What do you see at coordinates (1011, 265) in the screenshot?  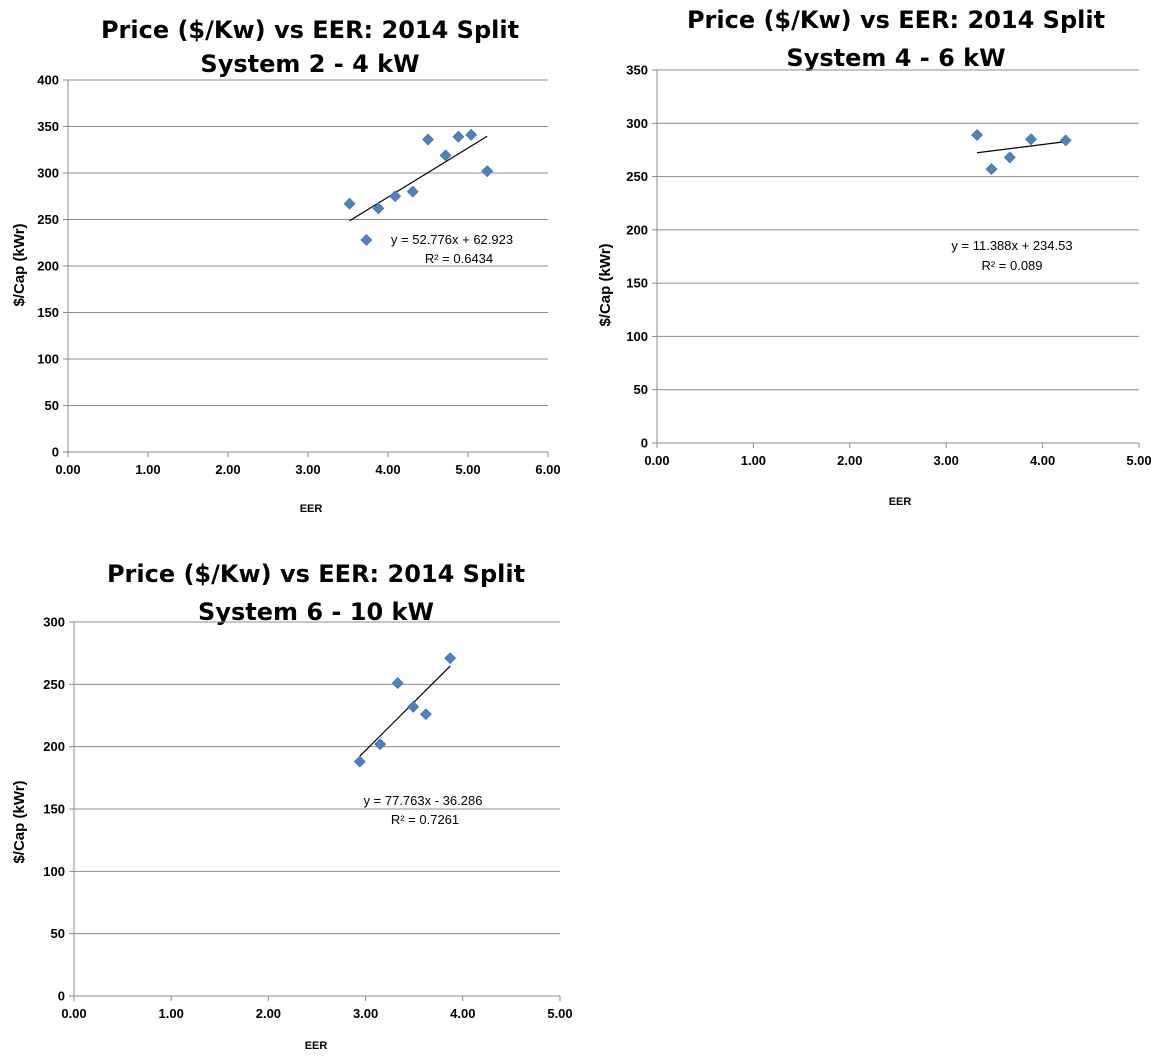 I see `trendline-r-squared: R² = 0.089` at bounding box center [1011, 265].